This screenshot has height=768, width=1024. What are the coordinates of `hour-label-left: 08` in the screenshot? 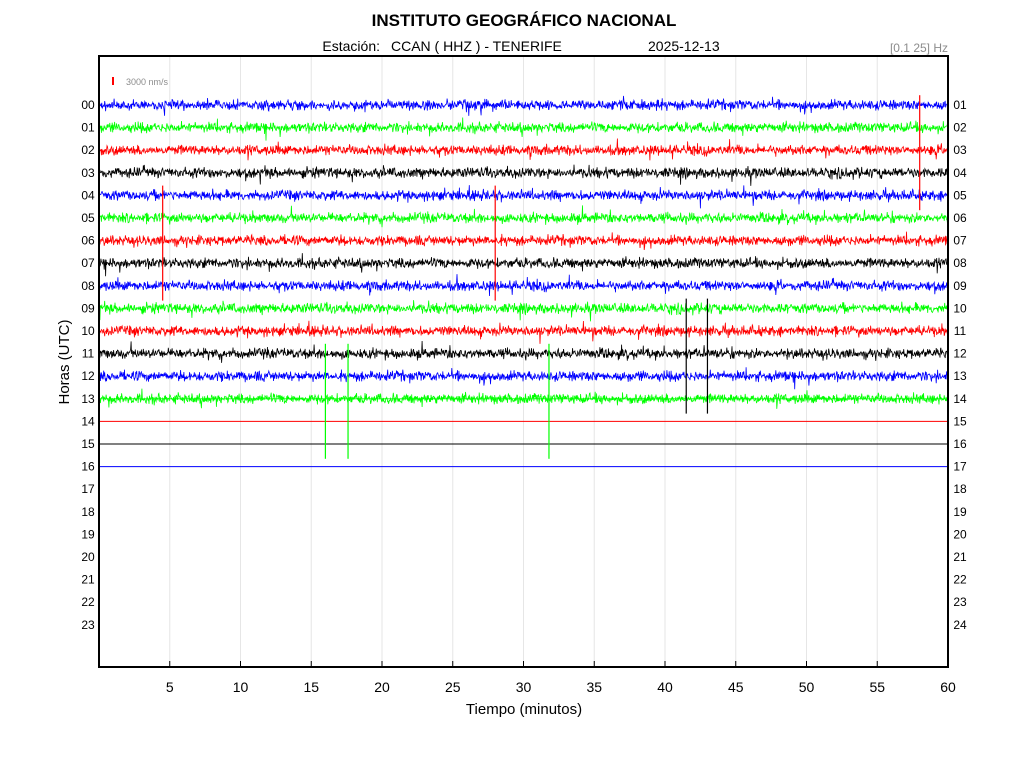 It's located at (88, 286).